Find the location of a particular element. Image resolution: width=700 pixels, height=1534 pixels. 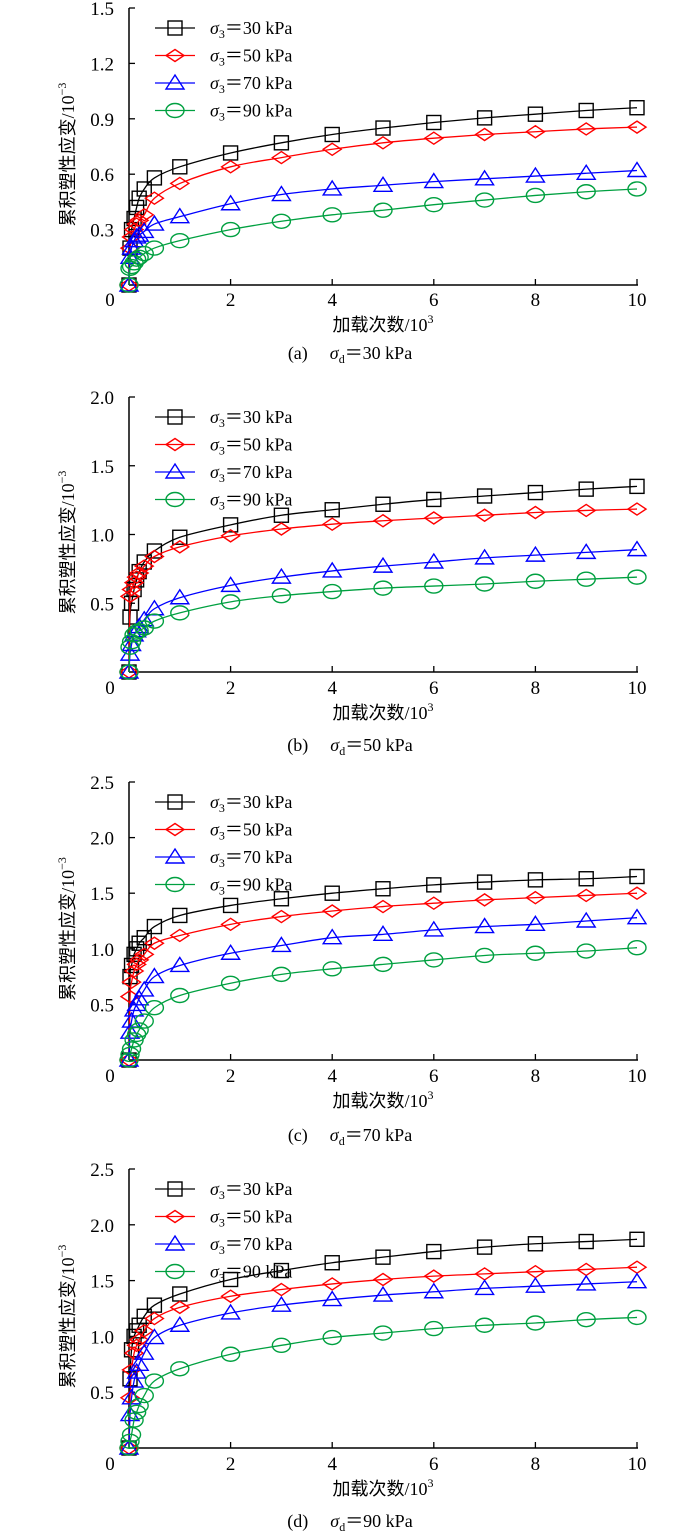

legend-label: σ3＝70 kPa is located at coordinates (251, 1245).